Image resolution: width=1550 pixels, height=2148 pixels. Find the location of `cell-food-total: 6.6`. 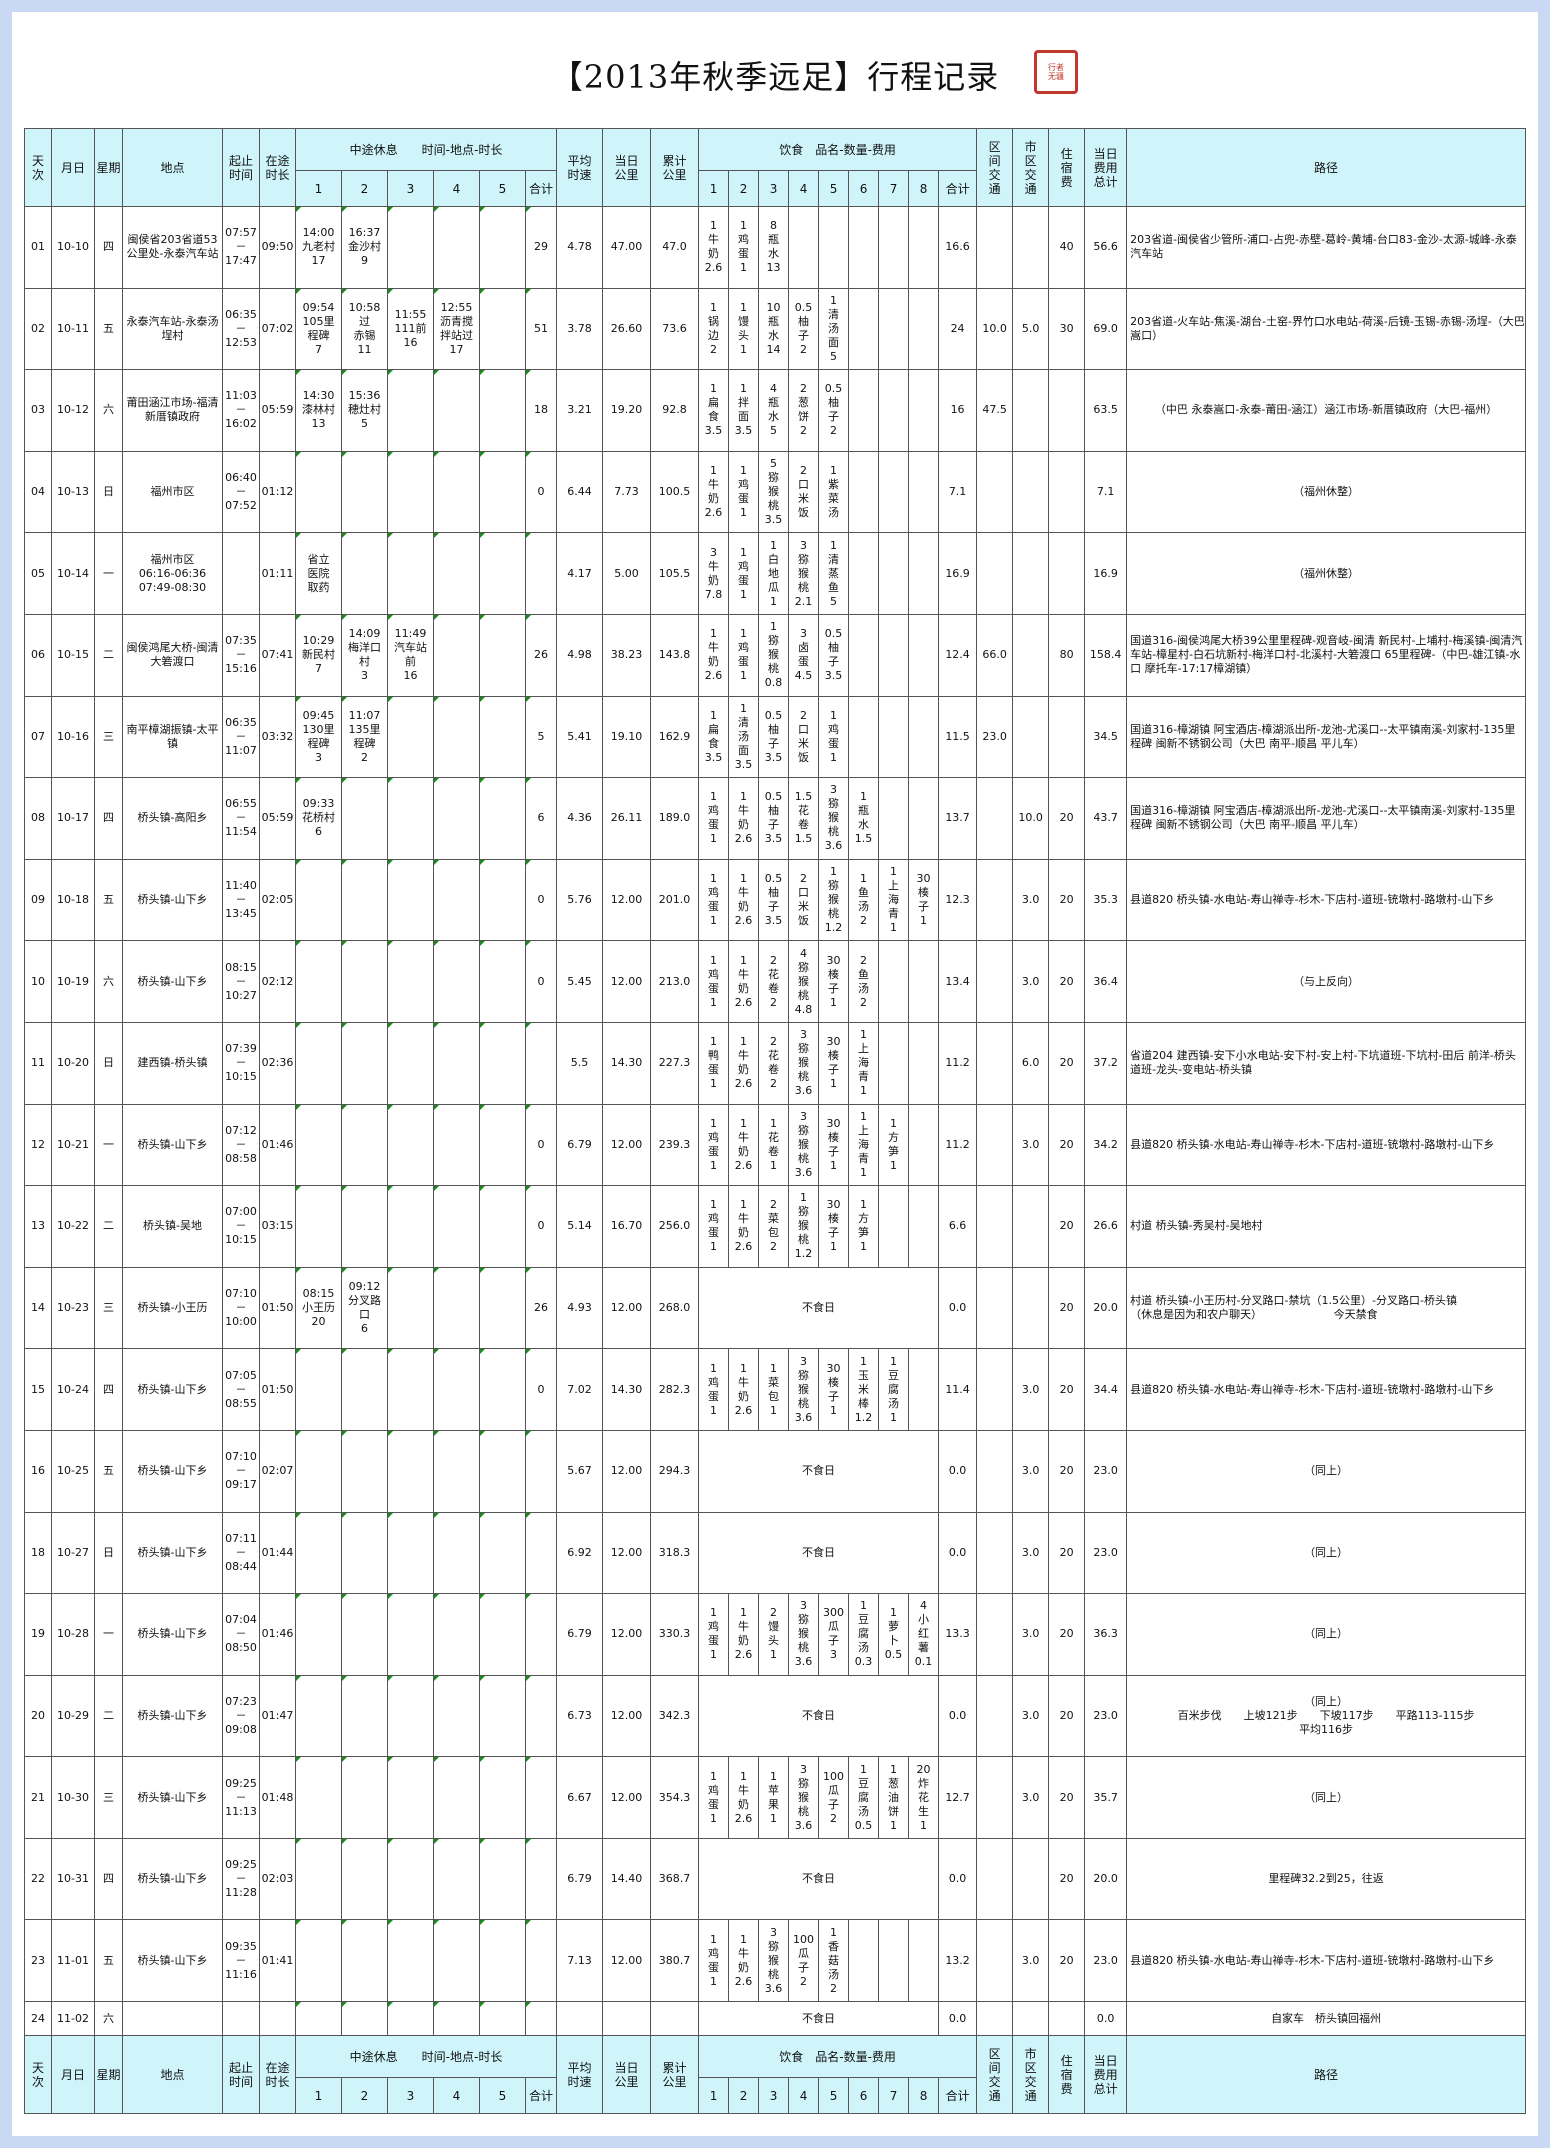

cell-food-total: 6.6 is located at coordinates (958, 1226).